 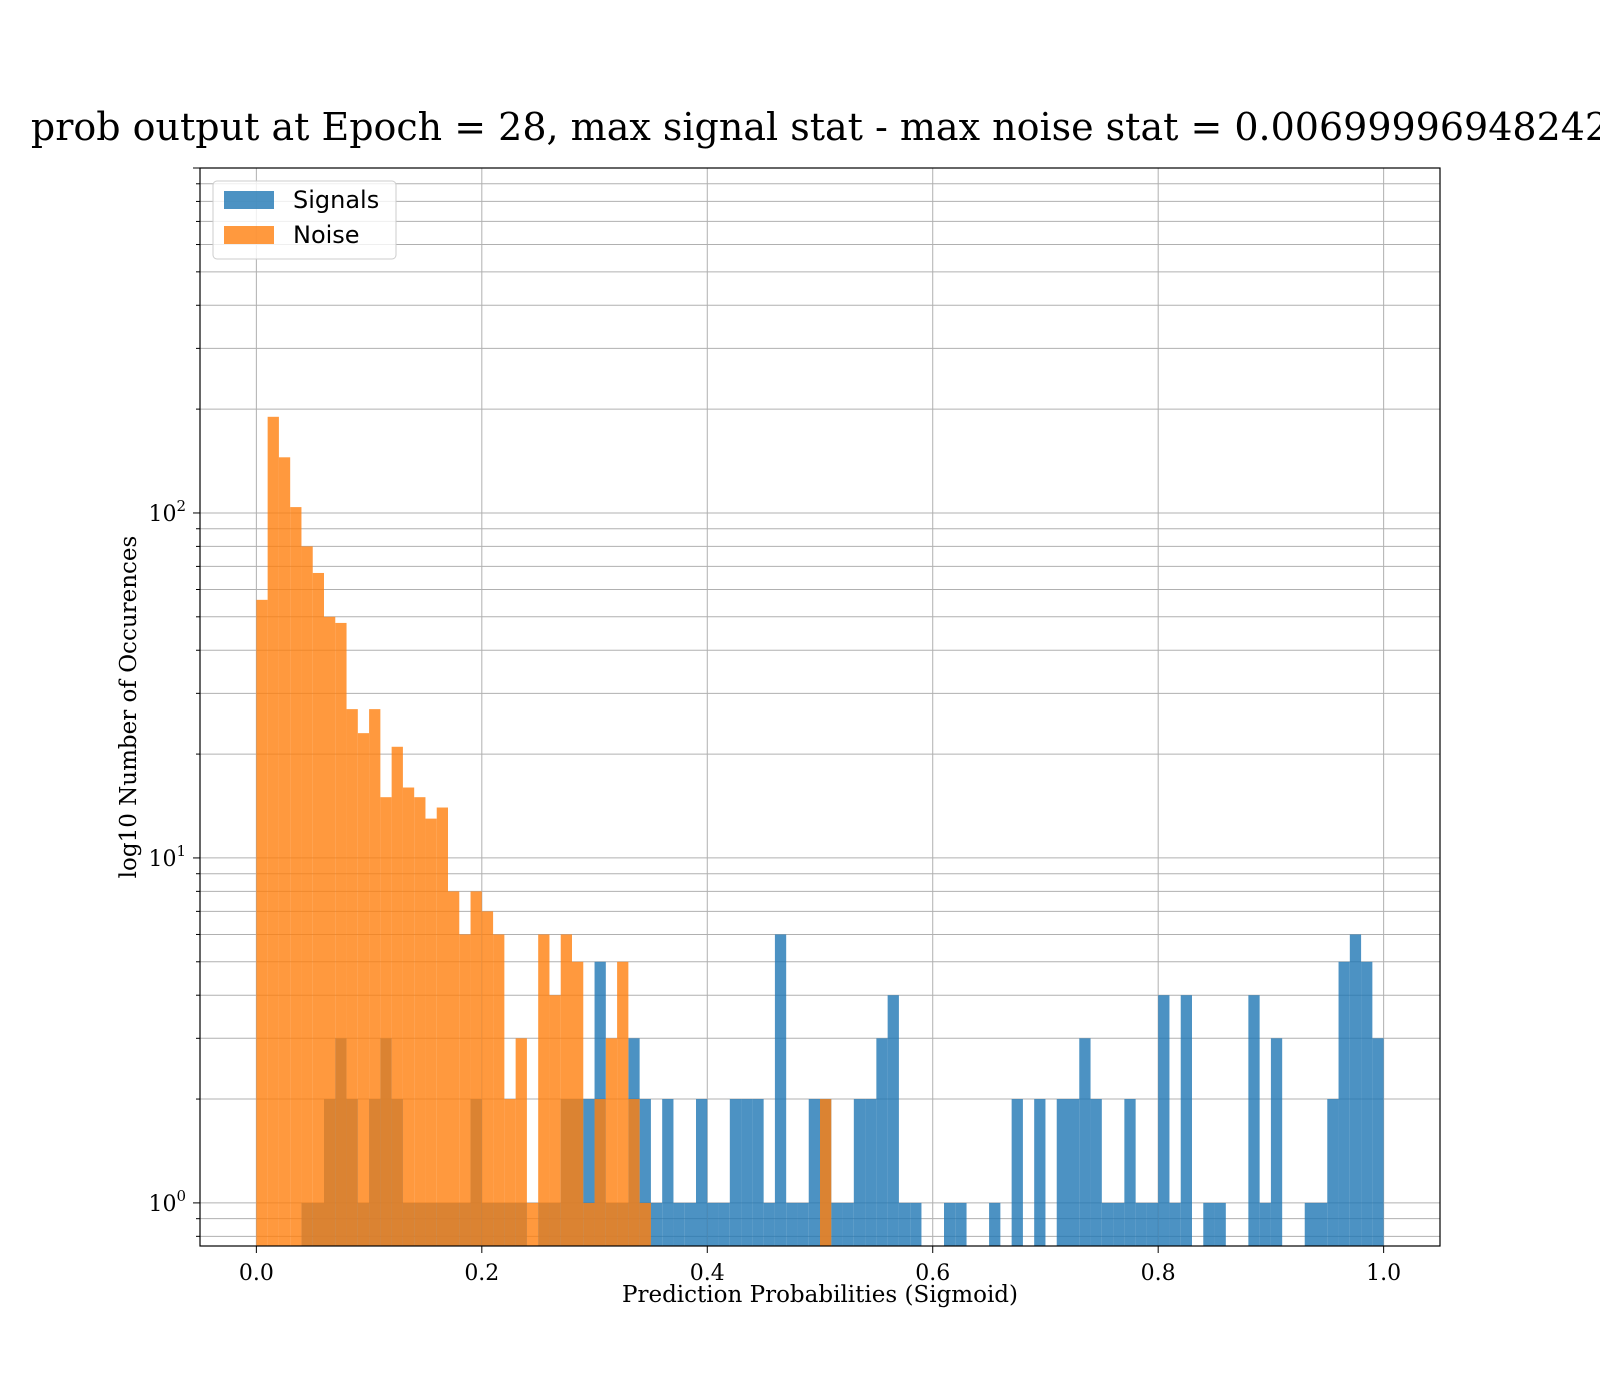 What do you see at coordinates (326, 235) in the screenshot?
I see `legend-label-noise: Noise` at bounding box center [326, 235].